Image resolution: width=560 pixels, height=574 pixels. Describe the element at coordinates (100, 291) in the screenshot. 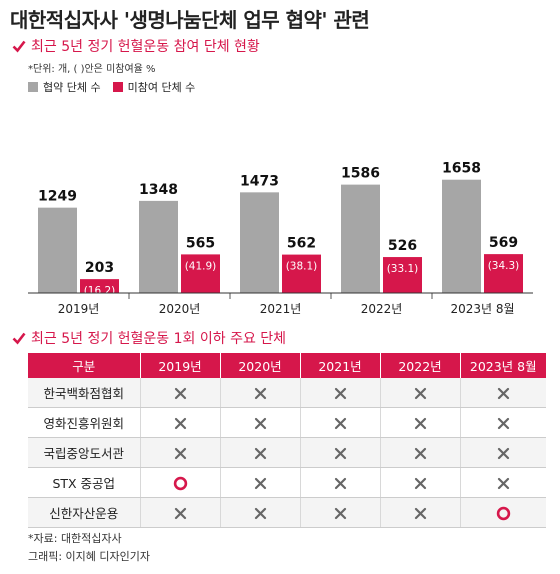

I see `rate-label: (16.2)` at that location.